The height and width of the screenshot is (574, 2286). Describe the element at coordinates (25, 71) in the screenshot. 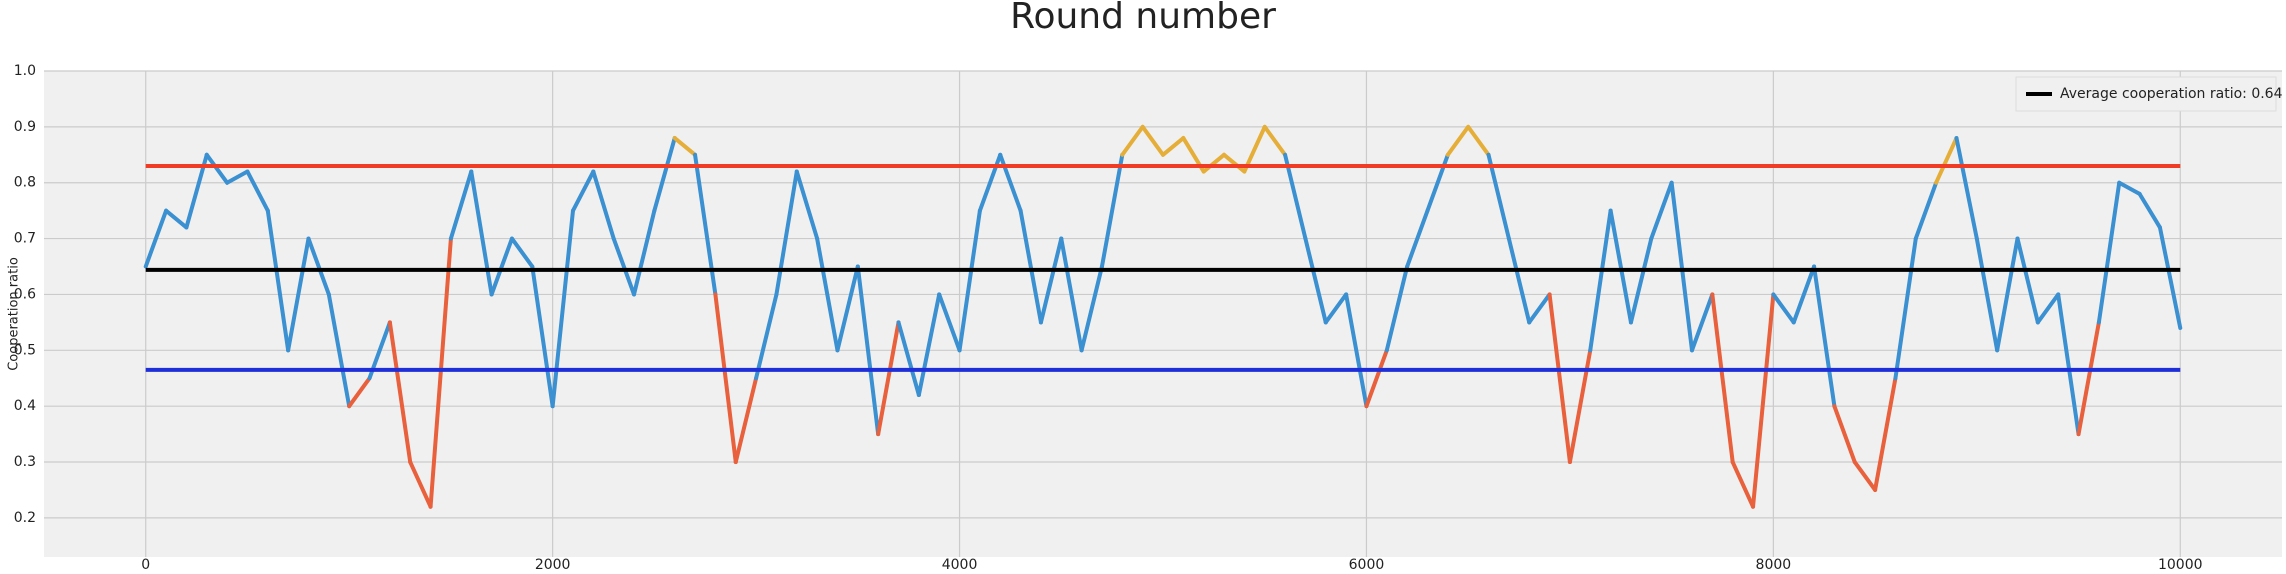

I see `y-tick-label: 1.0` at that location.